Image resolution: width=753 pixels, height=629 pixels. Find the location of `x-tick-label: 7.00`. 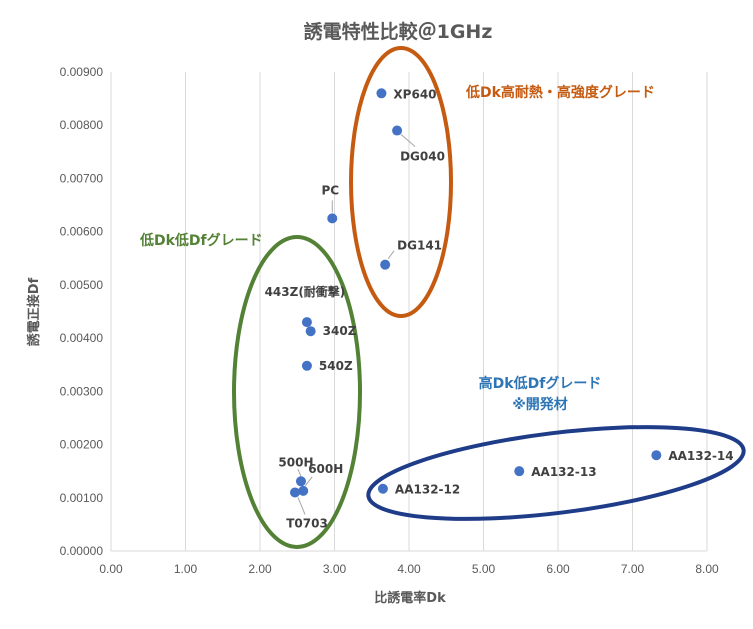

x-tick-label: 7.00 is located at coordinates (633, 569).